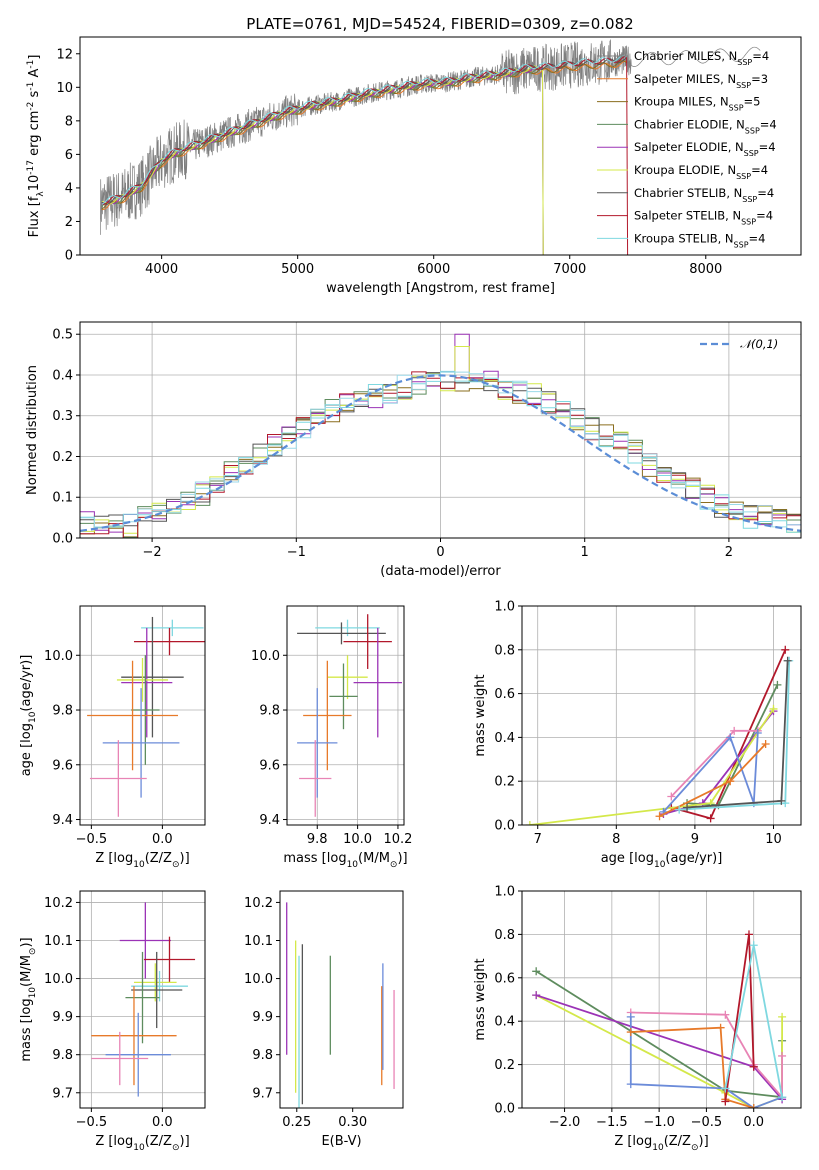 Image resolution: width=819 pixels, height=1170 pixels. Describe the element at coordinates (704, 195) in the screenshot. I see `legend-entry: Chabrier STELIB, NSSP=4` at that location.